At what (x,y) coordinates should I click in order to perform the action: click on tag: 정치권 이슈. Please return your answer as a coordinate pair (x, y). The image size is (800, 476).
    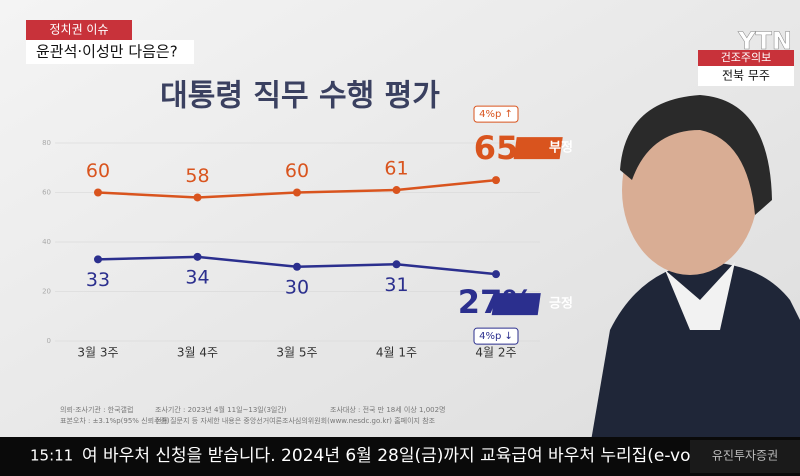
    Looking at the image, I should click on (78, 30).